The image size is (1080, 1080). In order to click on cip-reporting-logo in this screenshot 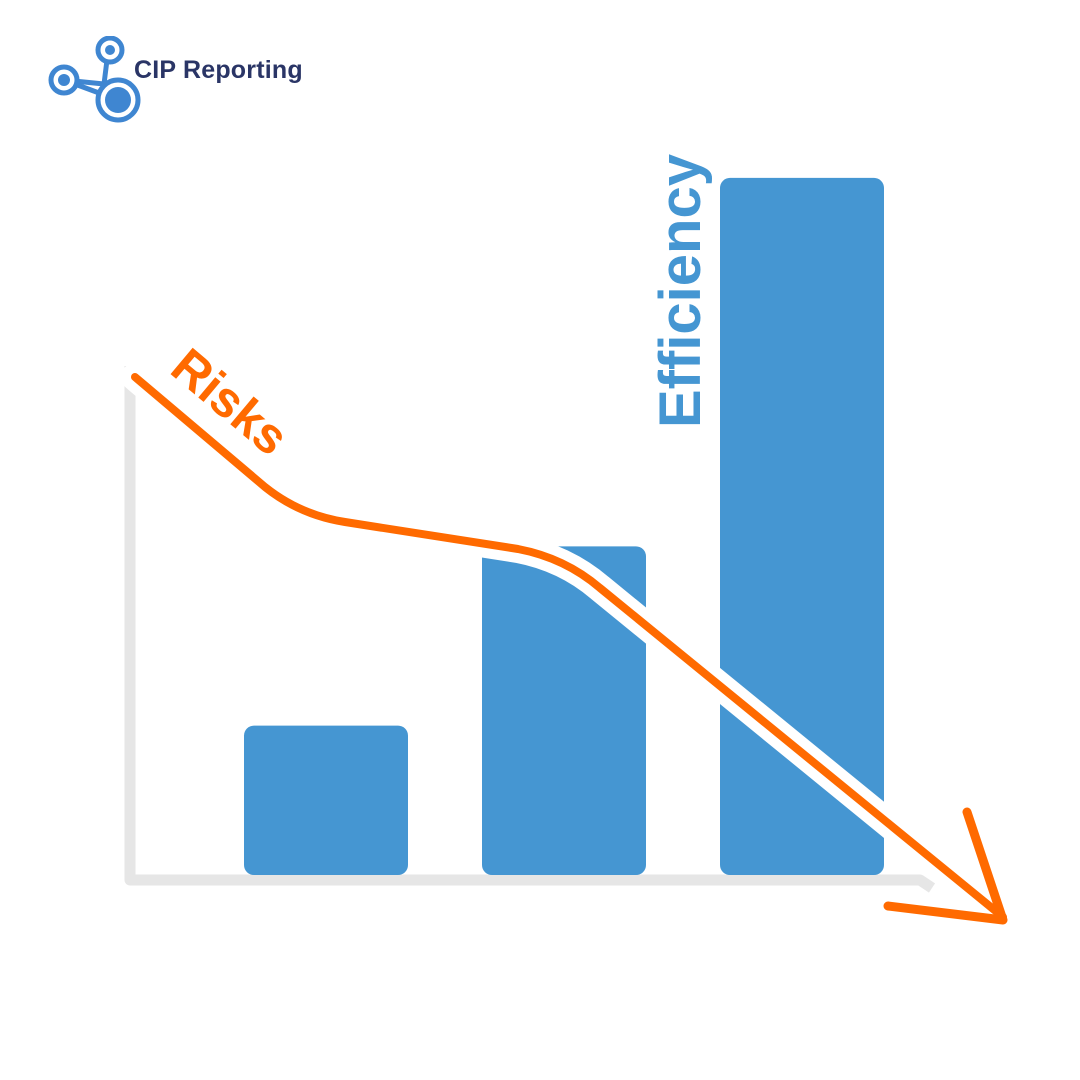, I will do `click(94, 79)`.